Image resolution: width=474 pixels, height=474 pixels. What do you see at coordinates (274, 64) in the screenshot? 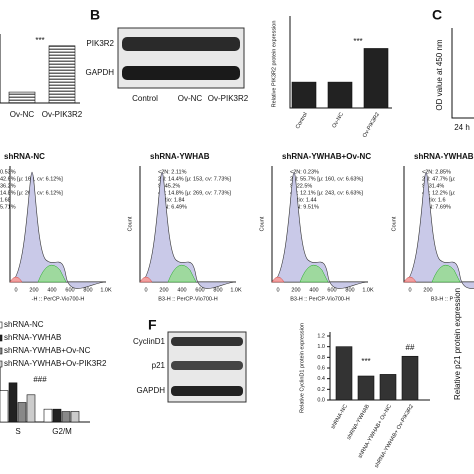
I see `y-axis-label: Relative PIK3R2 protein expression` at bounding box center [274, 64].